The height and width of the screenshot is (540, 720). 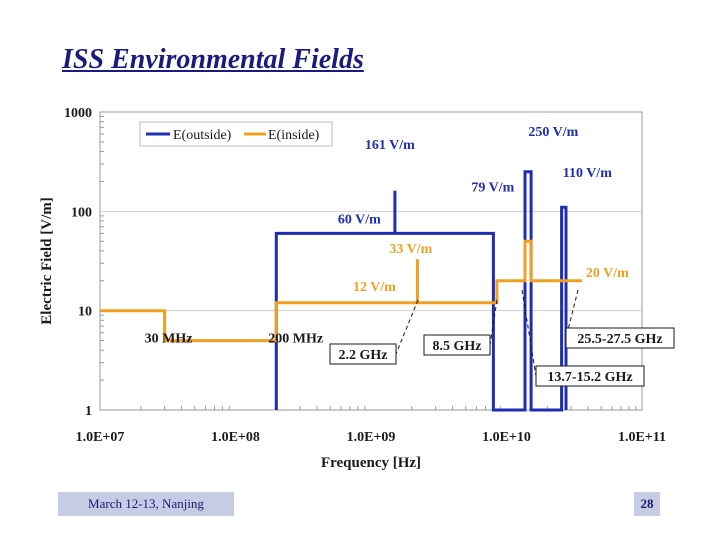 I want to click on legend-box, so click(x=236, y=134).